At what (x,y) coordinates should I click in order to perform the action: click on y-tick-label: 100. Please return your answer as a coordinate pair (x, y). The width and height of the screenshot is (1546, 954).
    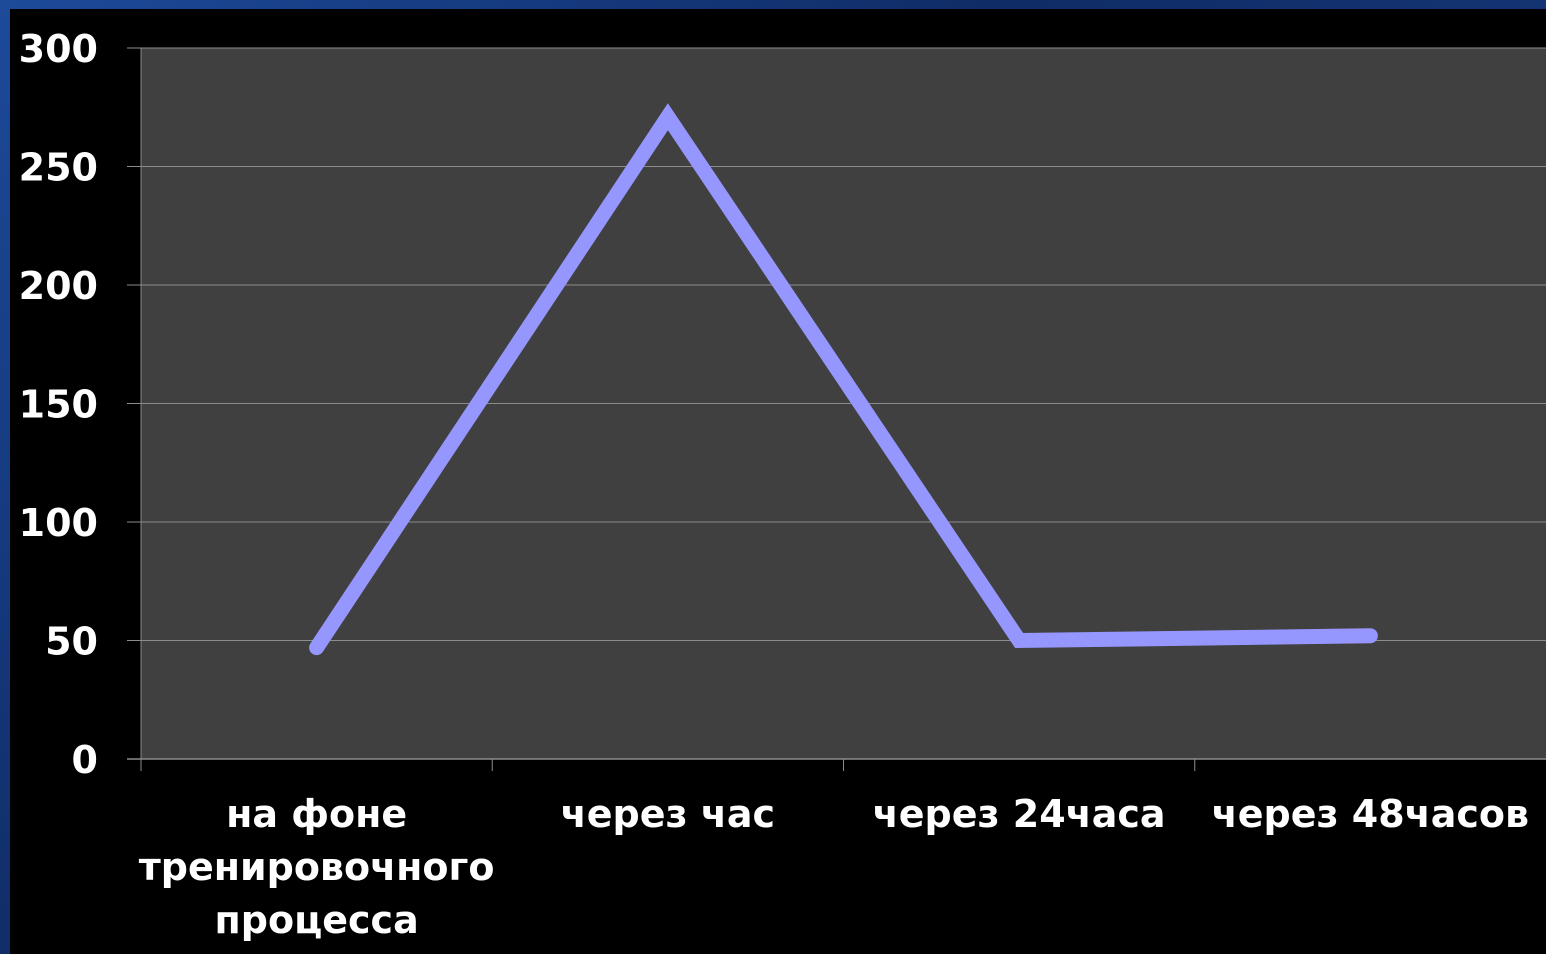
    Looking at the image, I should click on (58, 523).